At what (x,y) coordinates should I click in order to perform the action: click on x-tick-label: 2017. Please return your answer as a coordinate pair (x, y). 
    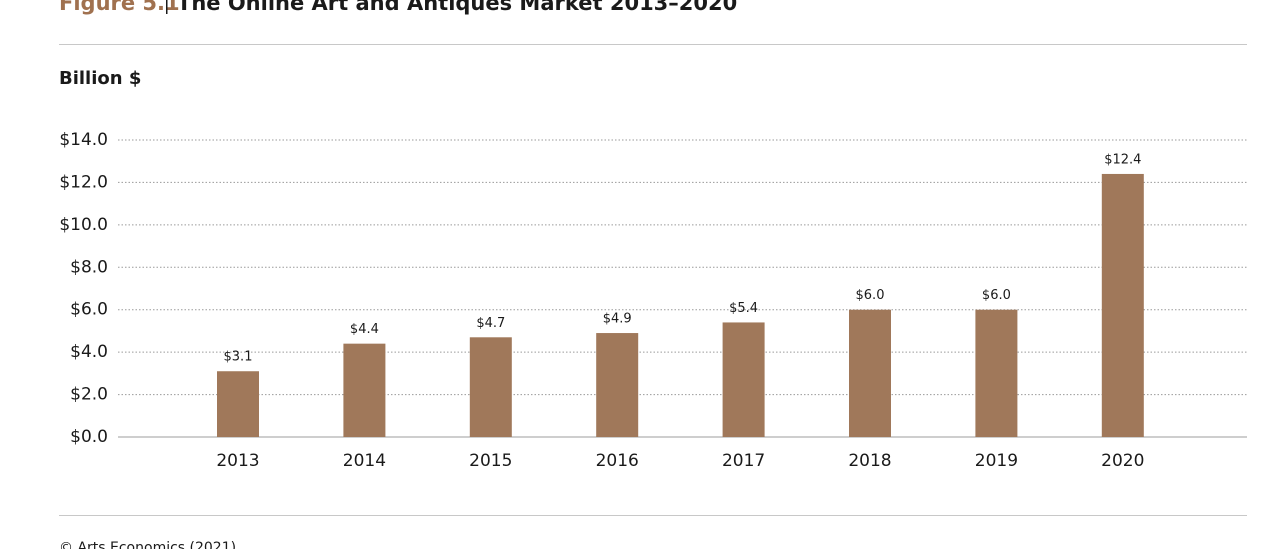
    Looking at the image, I should click on (743, 461).